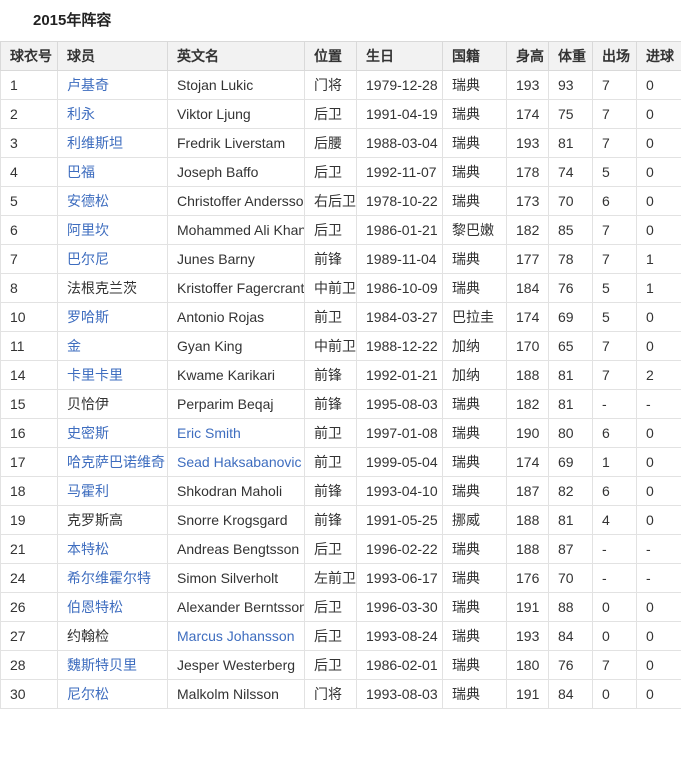  I want to click on player-name-link: 魏斯特贝里, so click(102, 665).